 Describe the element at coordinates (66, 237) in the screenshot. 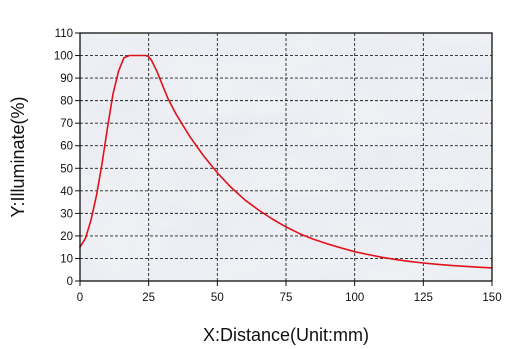

I see `y-tick-label: 20` at that location.